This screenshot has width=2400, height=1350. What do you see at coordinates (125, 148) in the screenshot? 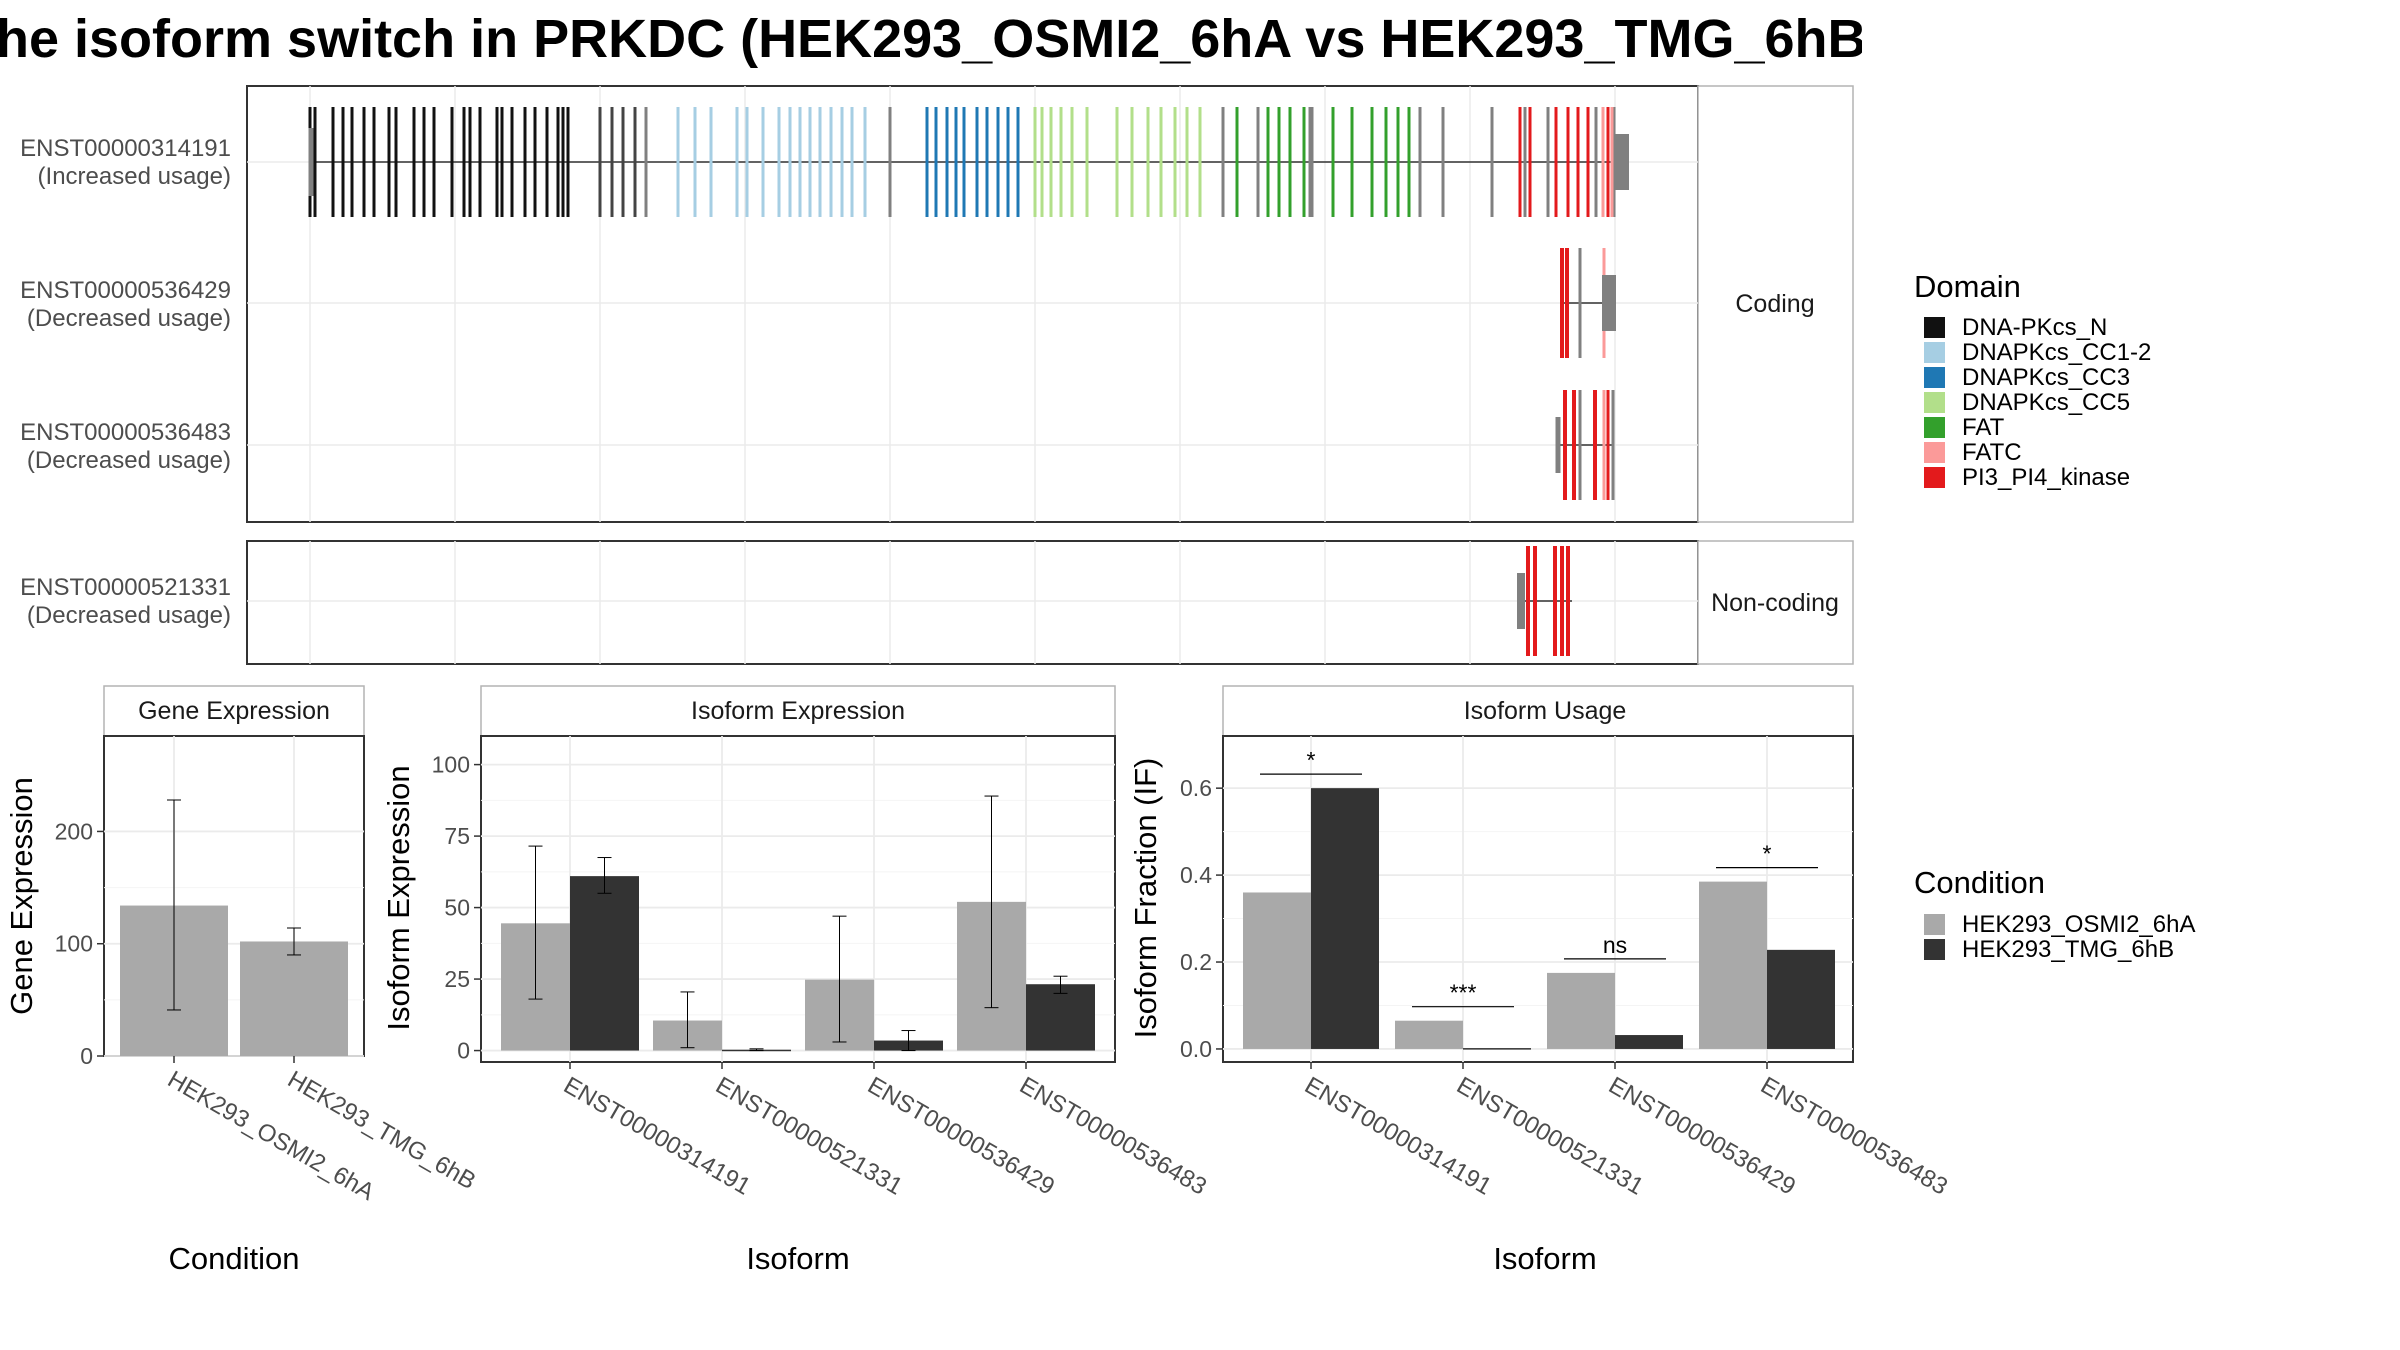
I see `transcript-id-label: ENST00000314191` at bounding box center [125, 148].